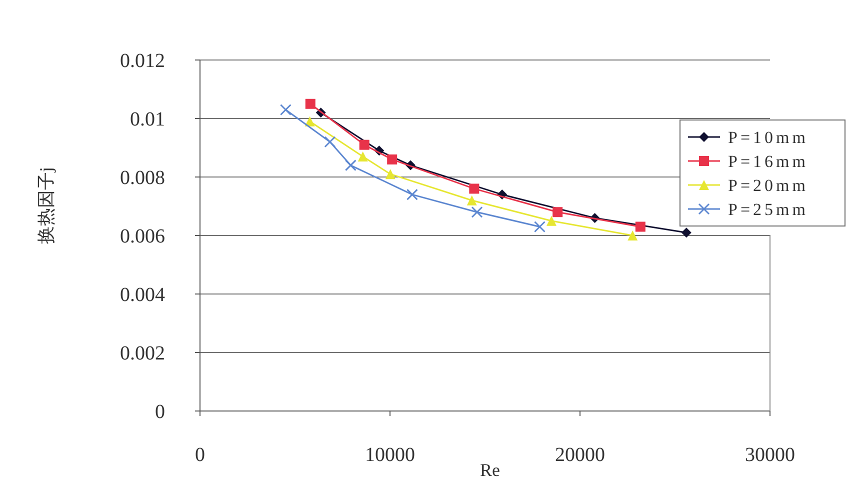 Image resolution: width=860 pixels, height=490 pixels. I want to click on y-tick-label: 0.012, so click(142, 61).